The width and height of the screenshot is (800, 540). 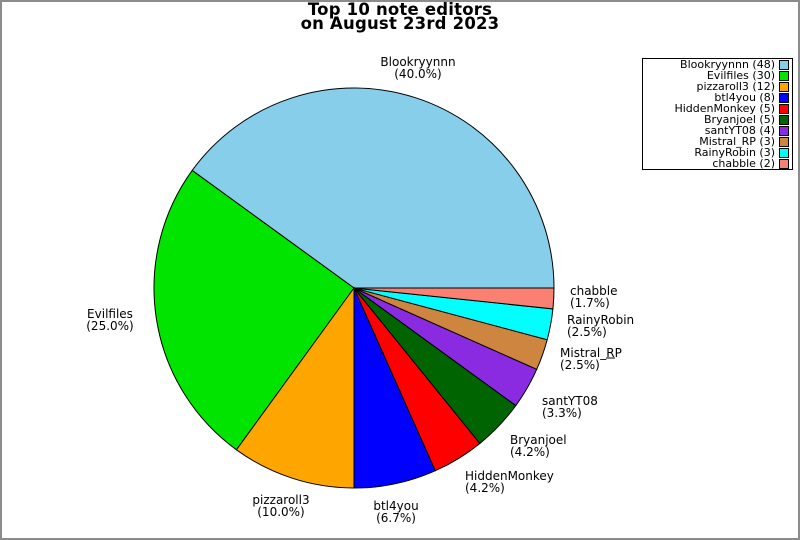 I want to click on pie-slice-chabble, so click(x=454, y=298).